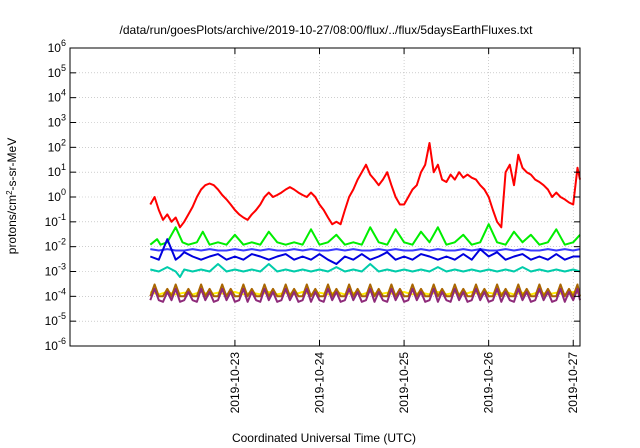 This screenshot has height=448, width=640. What do you see at coordinates (489, 383) in the screenshot?
I see `x-tick-label: 2019-10-26` at bounding box center [489, 383].